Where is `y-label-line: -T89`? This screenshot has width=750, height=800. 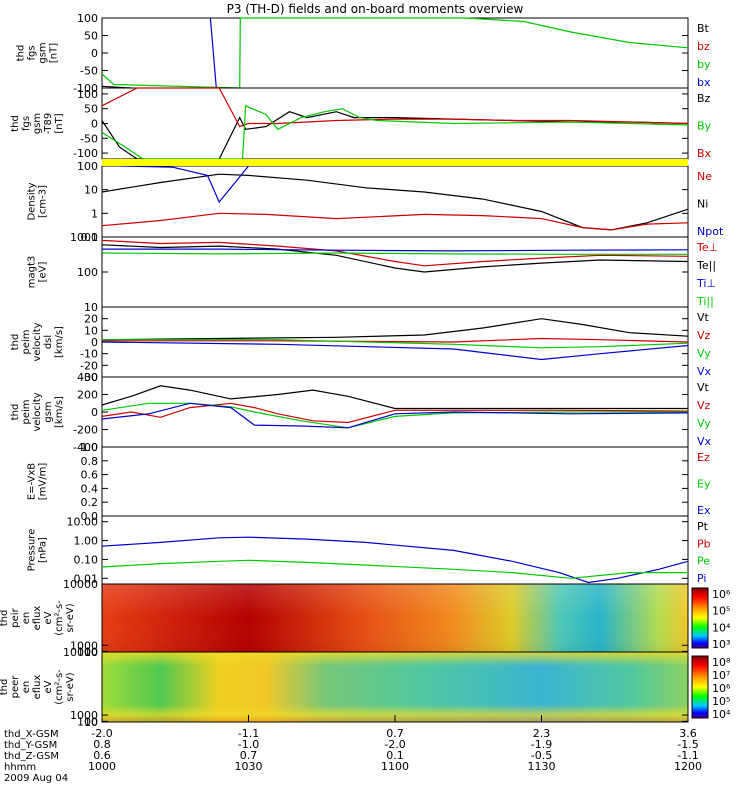
y-label-line: -T89 is located at coordinates (48, 124).